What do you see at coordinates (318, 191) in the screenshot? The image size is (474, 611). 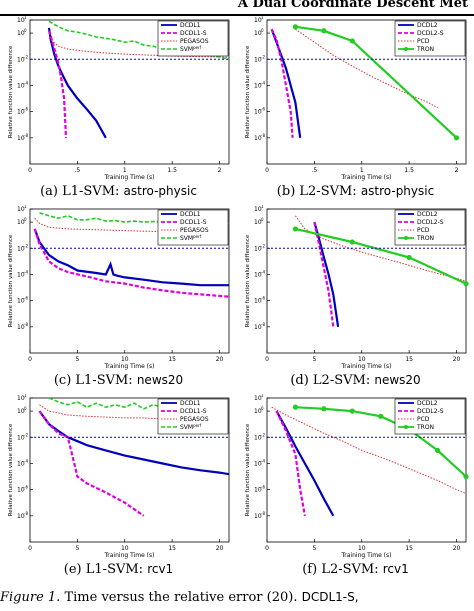 I see `caption-b-prefix: (b) L2-SVM:` at bounding box center [318, 191].